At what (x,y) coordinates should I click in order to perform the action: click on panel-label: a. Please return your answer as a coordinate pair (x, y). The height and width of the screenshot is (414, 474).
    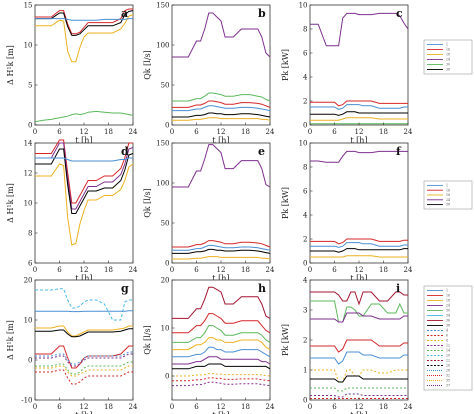
    Looking at the image, I should click on (124, 13).